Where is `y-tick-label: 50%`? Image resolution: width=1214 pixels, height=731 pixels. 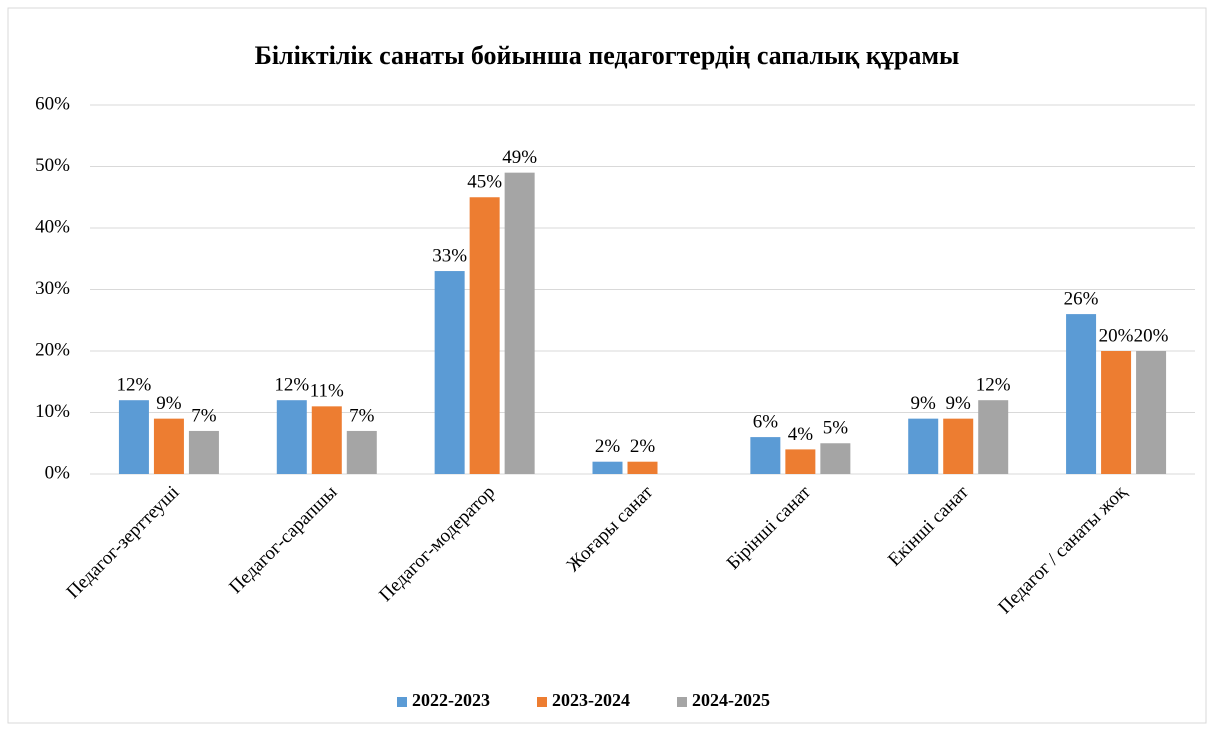 y-tick-label: 50% is located at coordinates (52, 165).